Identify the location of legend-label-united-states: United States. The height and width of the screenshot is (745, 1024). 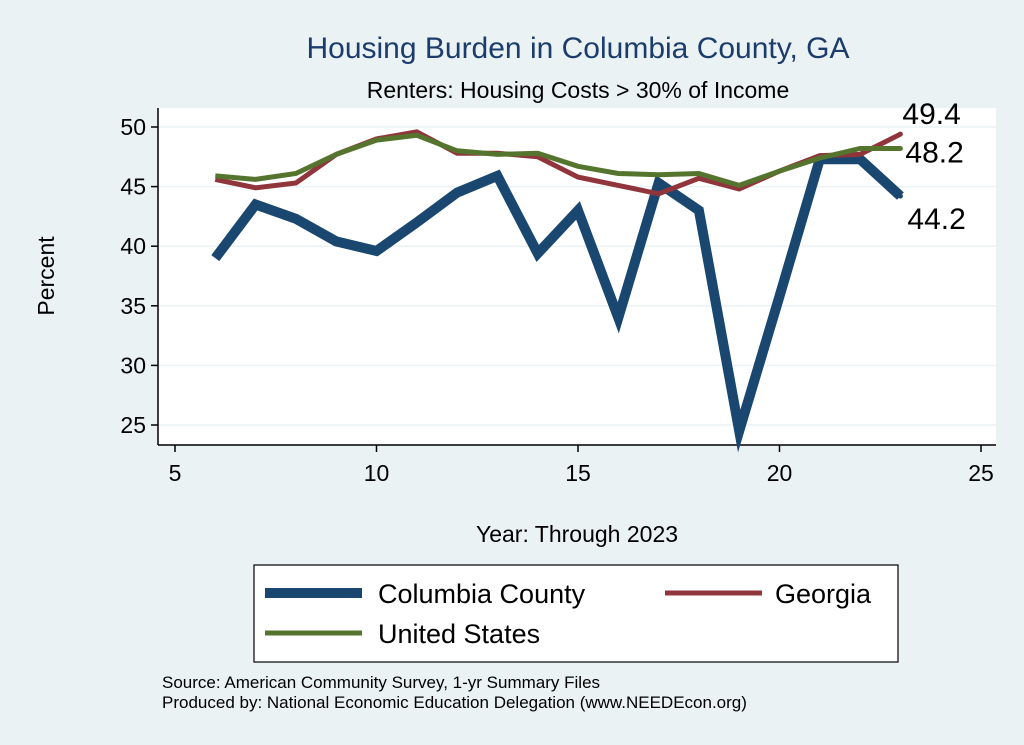
(459, 634).